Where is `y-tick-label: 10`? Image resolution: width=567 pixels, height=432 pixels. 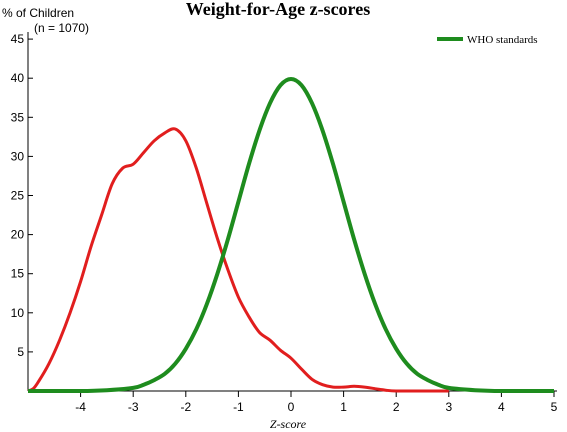
y-tick-label: 10 is located at coordinates (18, 313).